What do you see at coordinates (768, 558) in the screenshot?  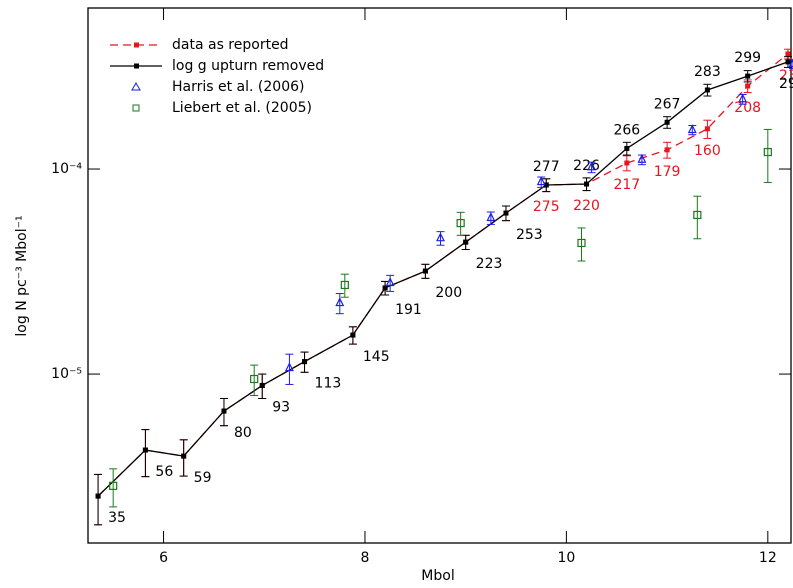 I see `x-tick-label: 12` at bounding box center [768, 558].